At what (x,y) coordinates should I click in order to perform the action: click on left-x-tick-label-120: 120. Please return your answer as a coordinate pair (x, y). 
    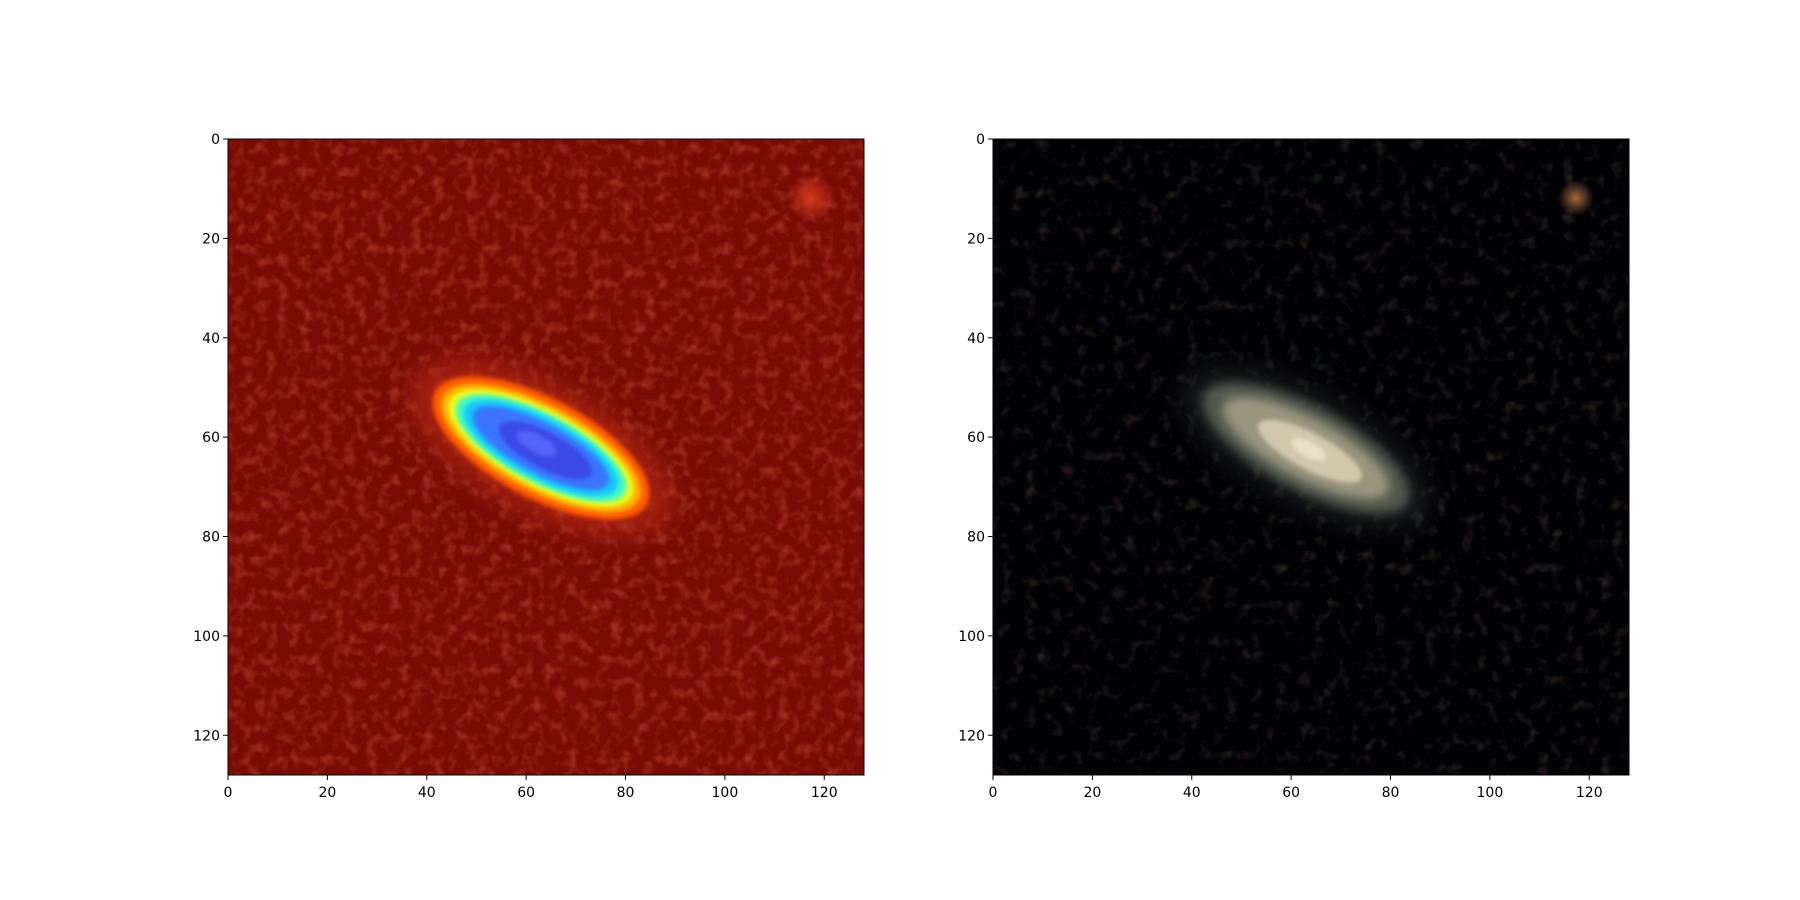
    Looking at the image, I should click on (824, 793).